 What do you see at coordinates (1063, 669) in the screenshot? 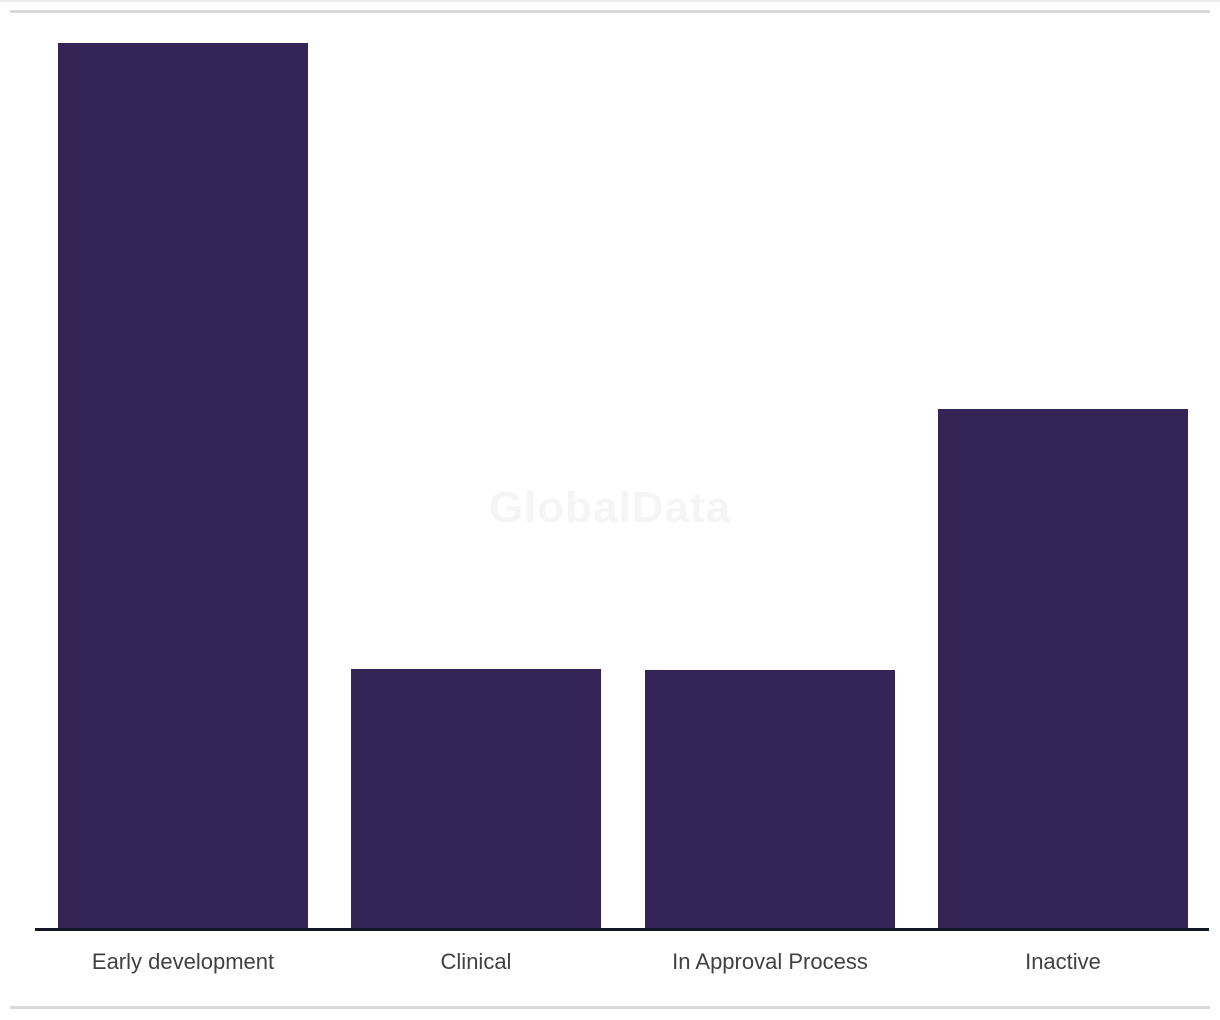
I see `bar-inactive` at bounding box center [1063, 669].